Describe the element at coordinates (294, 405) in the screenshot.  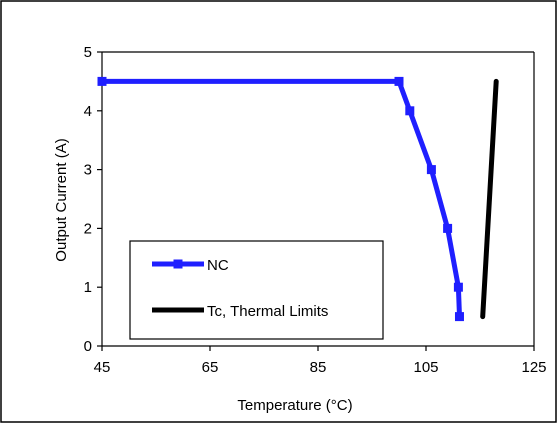
I see `x-axis-title: Temperature (°C)` at that location.